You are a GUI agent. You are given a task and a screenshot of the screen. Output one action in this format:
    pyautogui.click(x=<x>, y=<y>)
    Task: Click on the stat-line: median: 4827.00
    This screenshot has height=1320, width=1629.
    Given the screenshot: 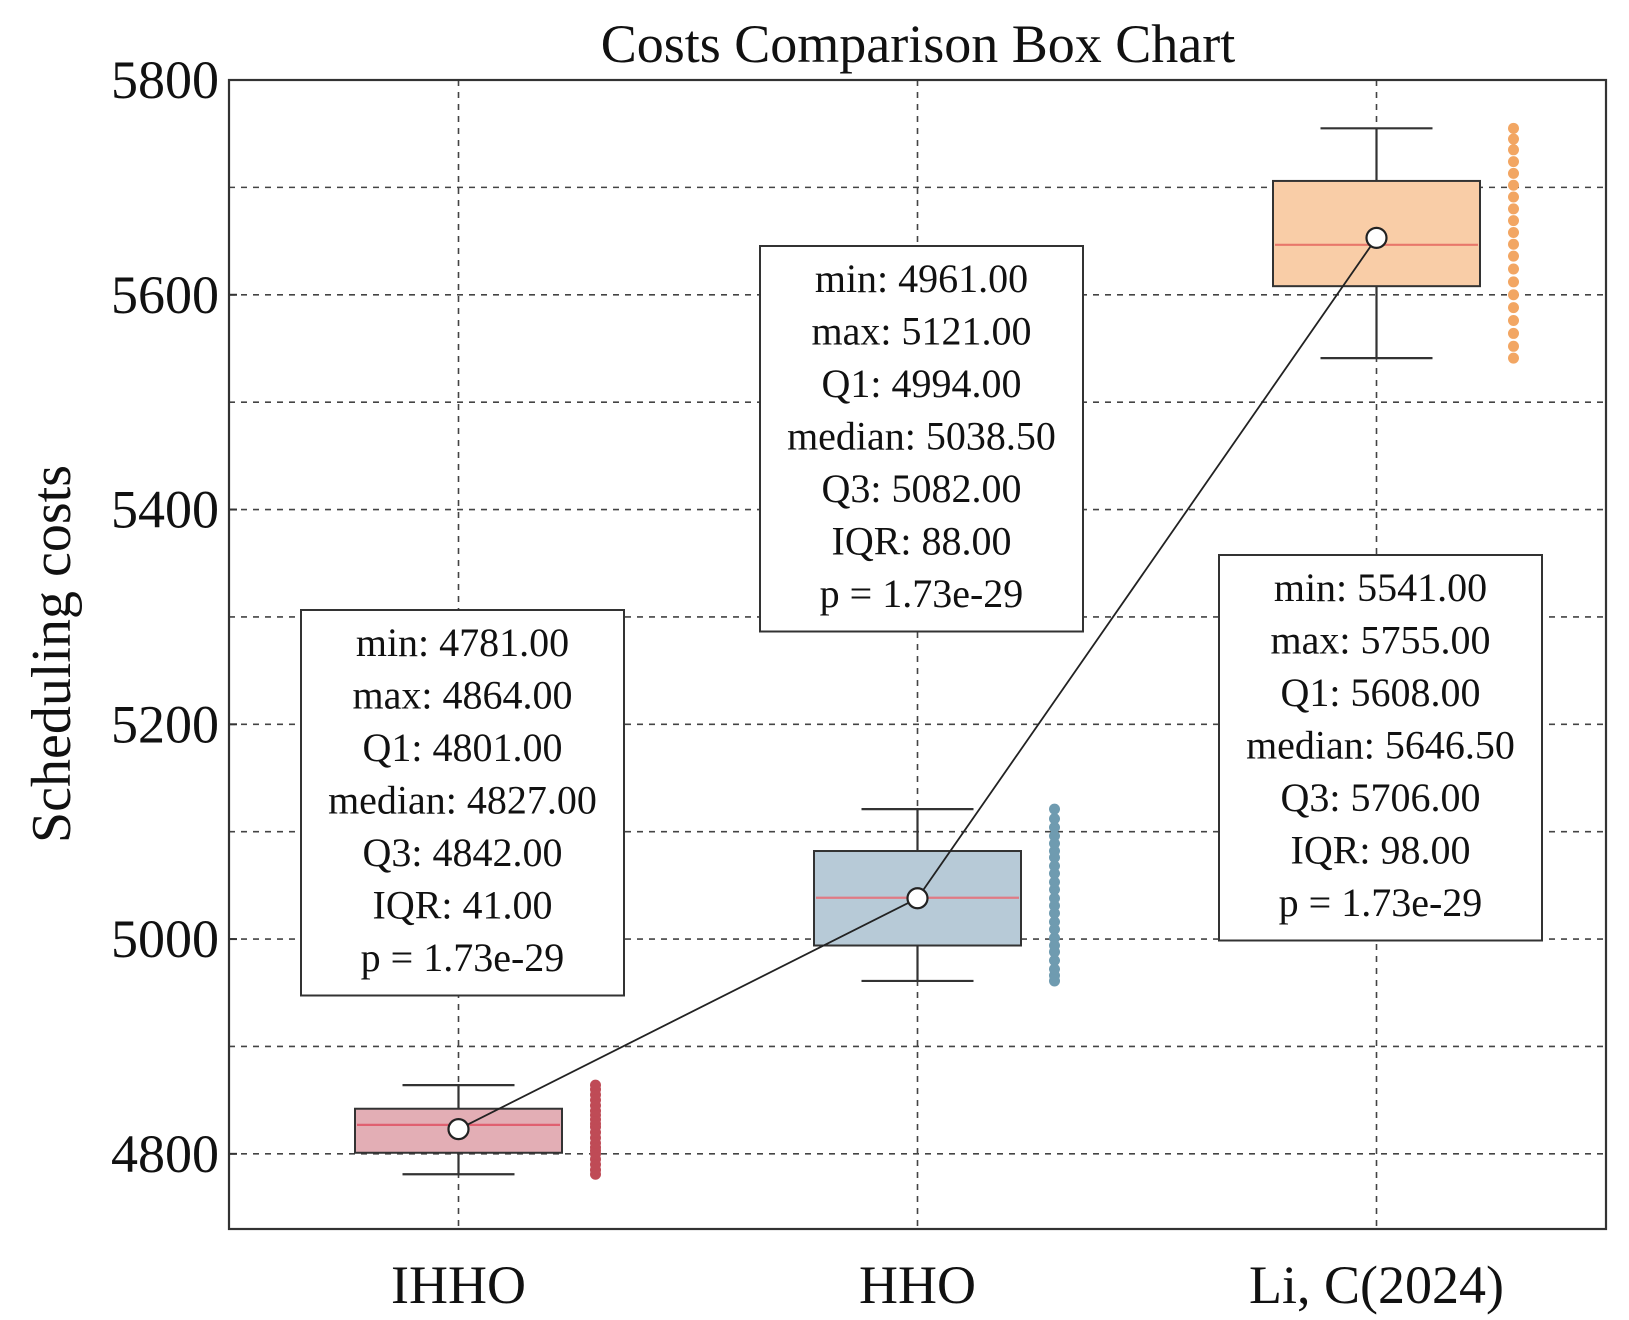 What is the action you would take?
    pyautogui.click(x=462, y=800)
    